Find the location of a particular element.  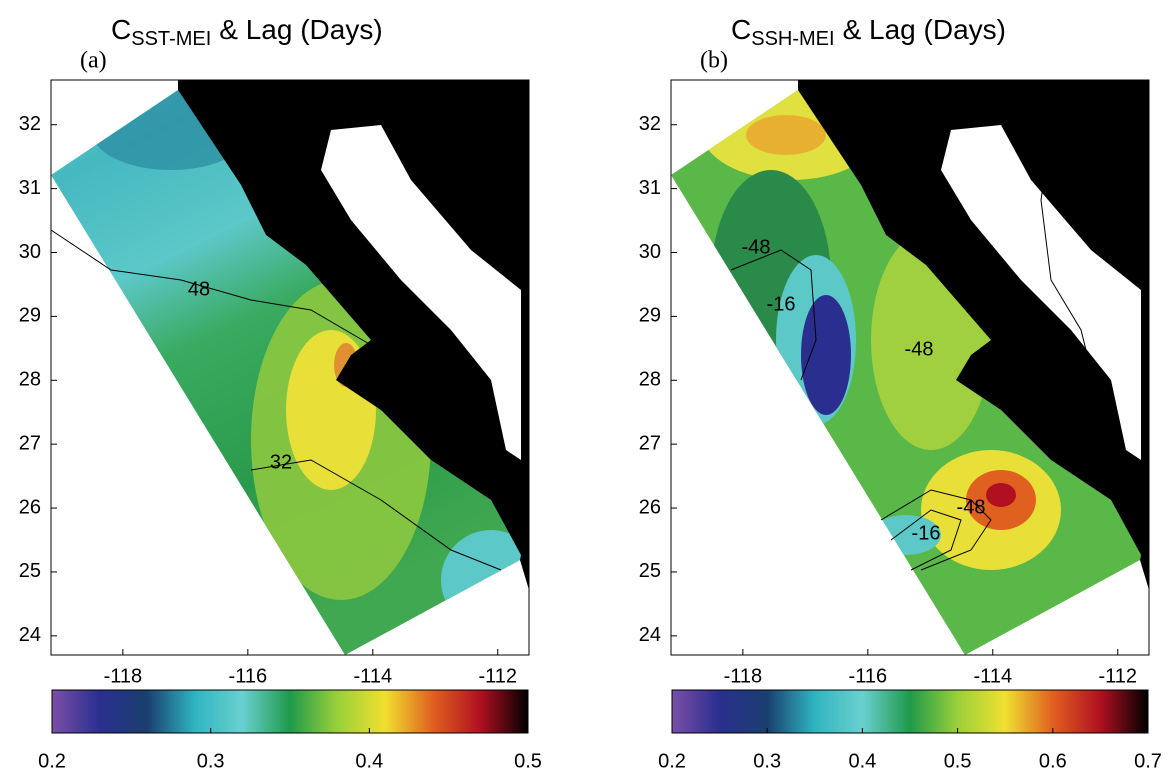

panel-title: CSSH-MEI & Lag (Days) is located at coordinates (868, 32).